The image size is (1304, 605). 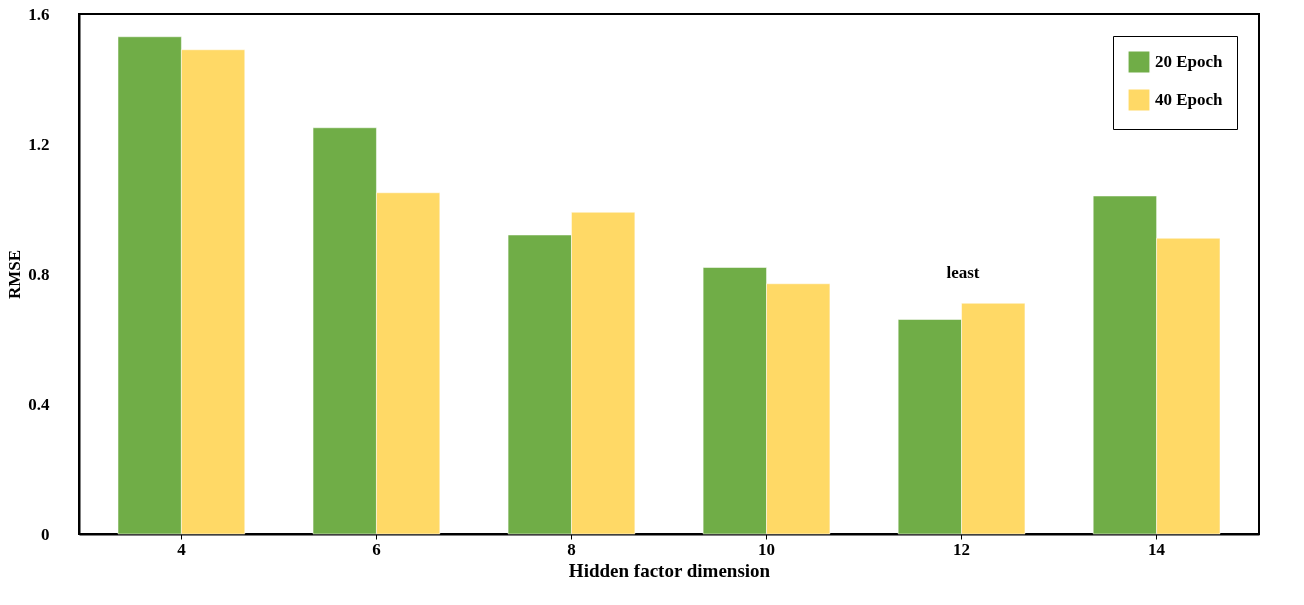 What do you see at coordinates (45, 534) in the screenshot?
I see `y-tick-label: 0` at bounding box center [45, 534].